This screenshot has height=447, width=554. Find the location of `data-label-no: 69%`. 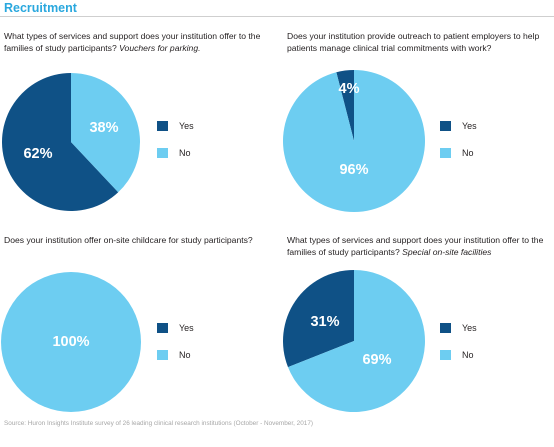

data-label-no: 69% is located at coordinates (376, 360).